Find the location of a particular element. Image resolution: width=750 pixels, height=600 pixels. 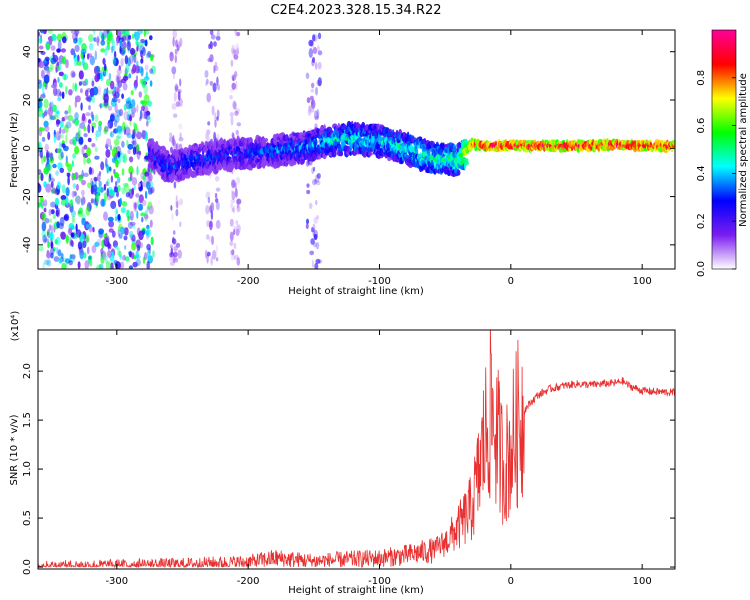

y-tick-label: 0.0 is located at coordinates (27, 567).